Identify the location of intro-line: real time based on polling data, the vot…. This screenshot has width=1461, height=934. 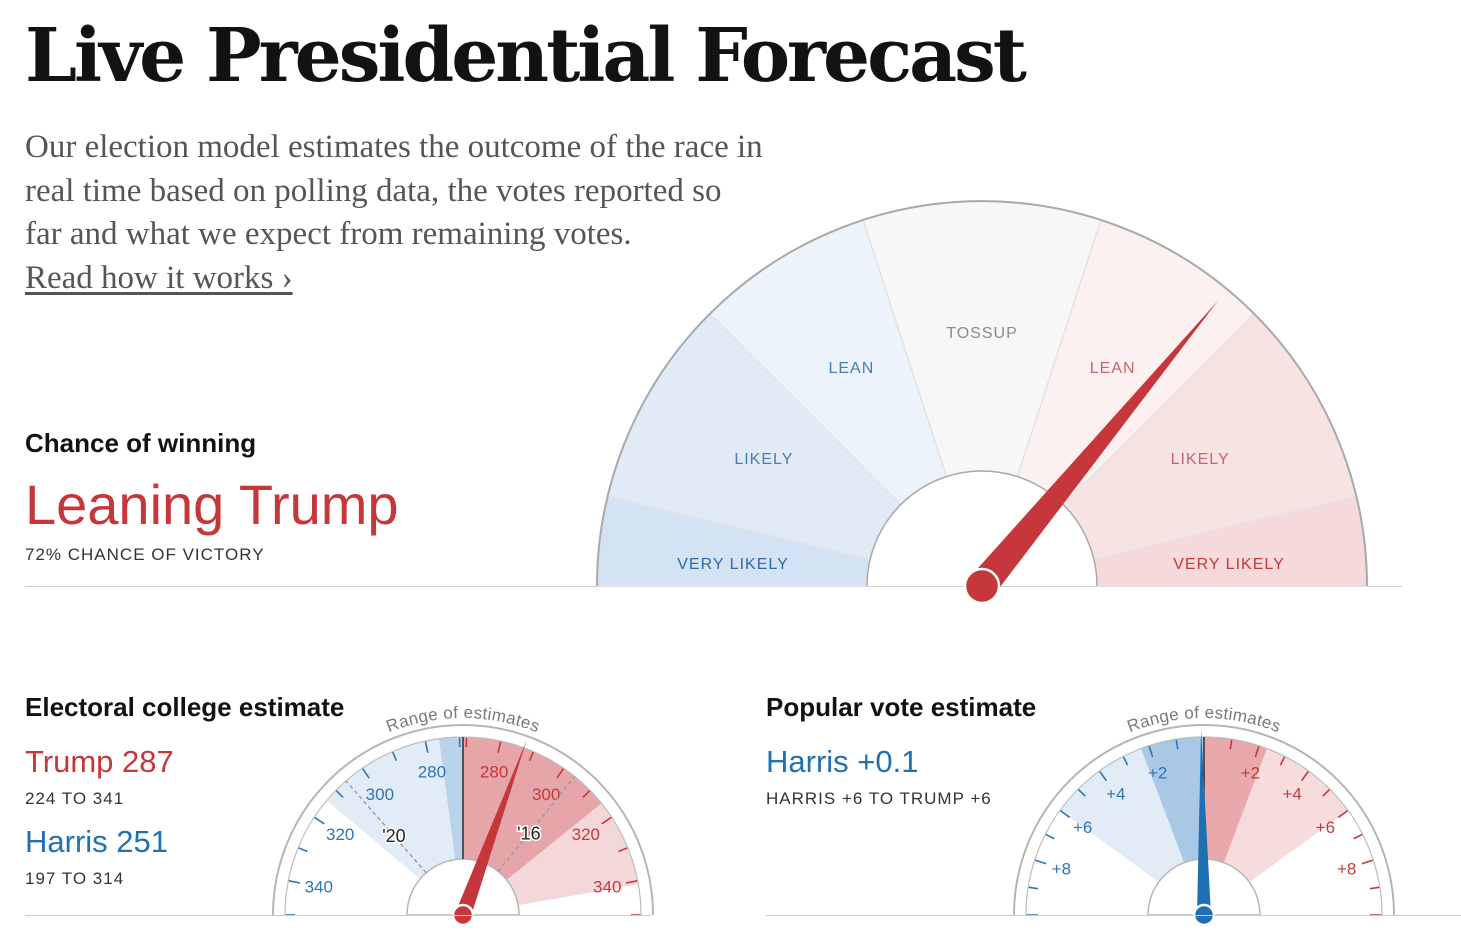
(373, 190).